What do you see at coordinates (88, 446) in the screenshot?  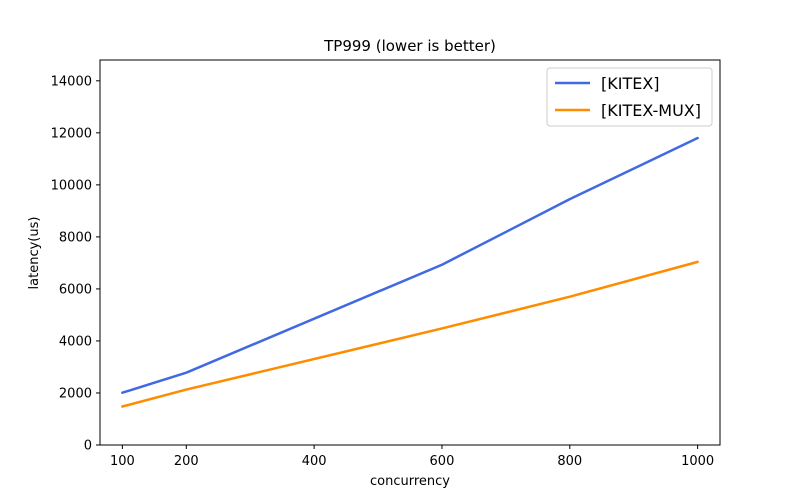 I see `y-tick-label: 0` at bounding box center [88, 446].